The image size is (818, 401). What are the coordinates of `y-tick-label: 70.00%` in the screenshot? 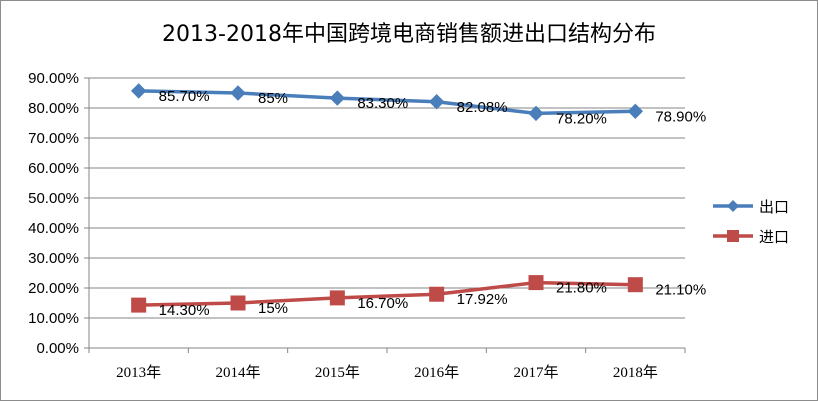 It's located at (53, 138).